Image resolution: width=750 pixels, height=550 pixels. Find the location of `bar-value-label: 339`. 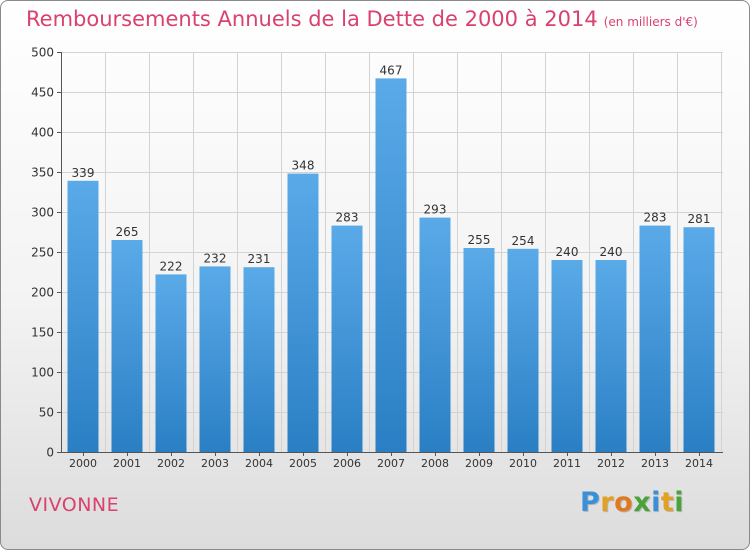

bar-value-label: 339 is located at coordinates (83, 173).